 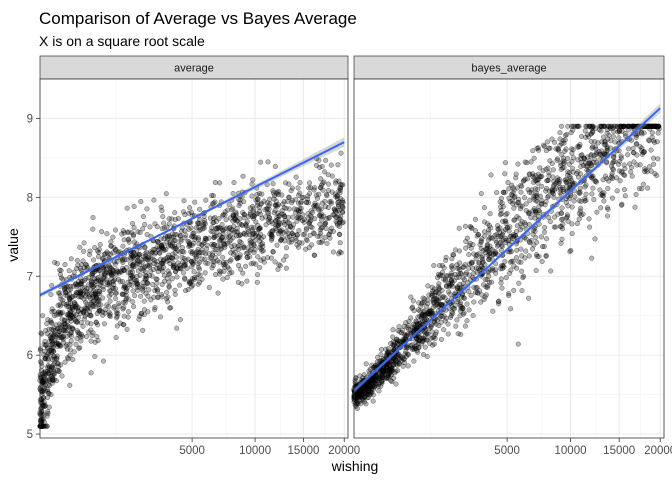 I want to click on x-tick-label: 20000, so click(x=658, y=451).